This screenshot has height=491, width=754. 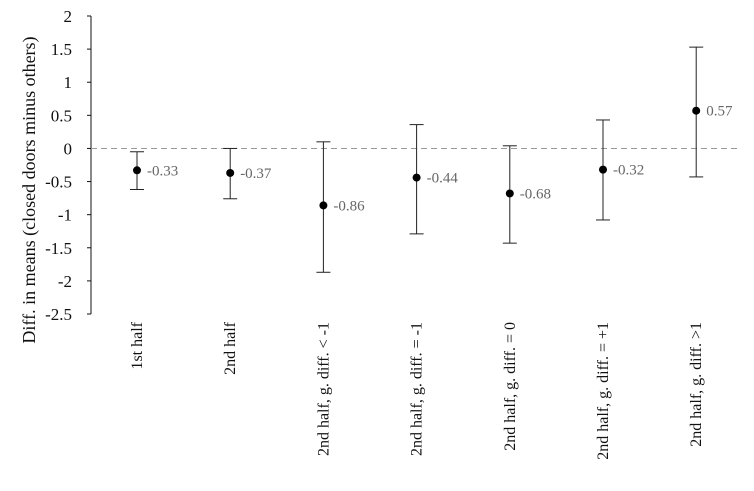 I want to click on data-label: -0.86, so click(x=349, y=206).